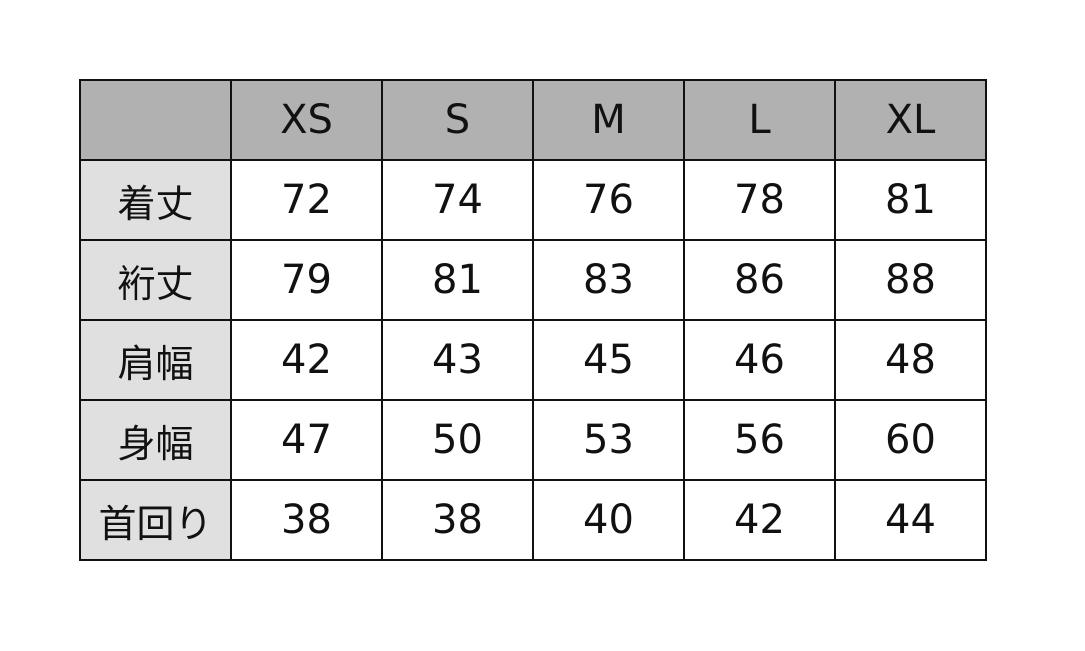 This screenshot has width=1085, height=651. I want to click on measurement-cell: 79, so click(306, 280).